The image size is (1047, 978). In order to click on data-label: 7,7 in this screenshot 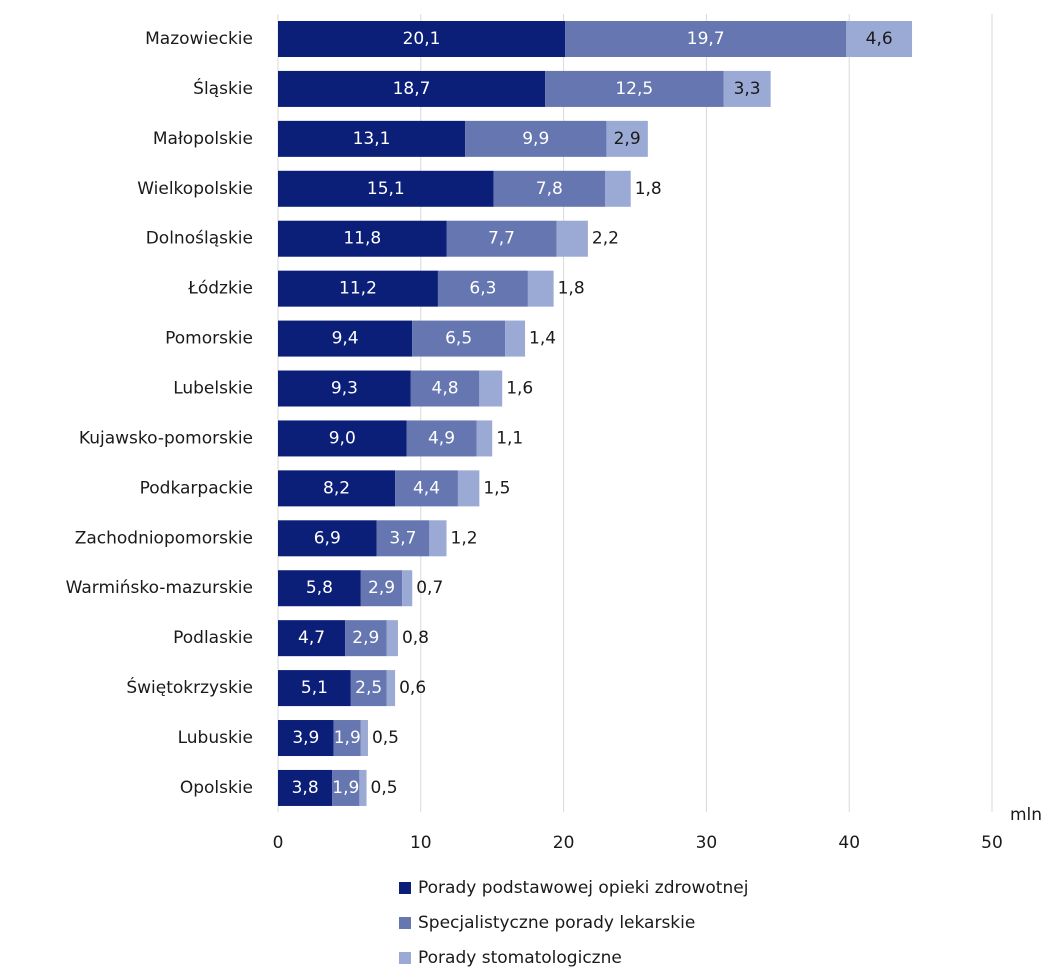, I will do `click(501, 239)`.